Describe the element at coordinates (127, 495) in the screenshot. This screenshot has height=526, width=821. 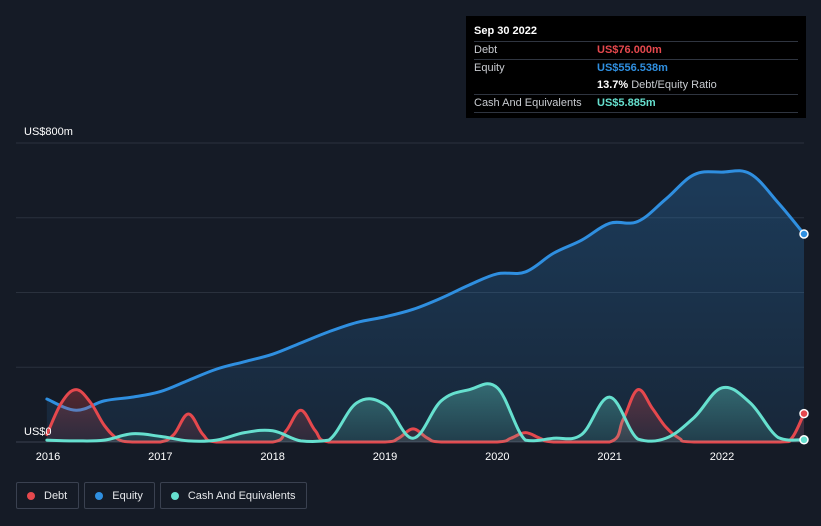
I see `legend-equity-label: Equity` at that location.